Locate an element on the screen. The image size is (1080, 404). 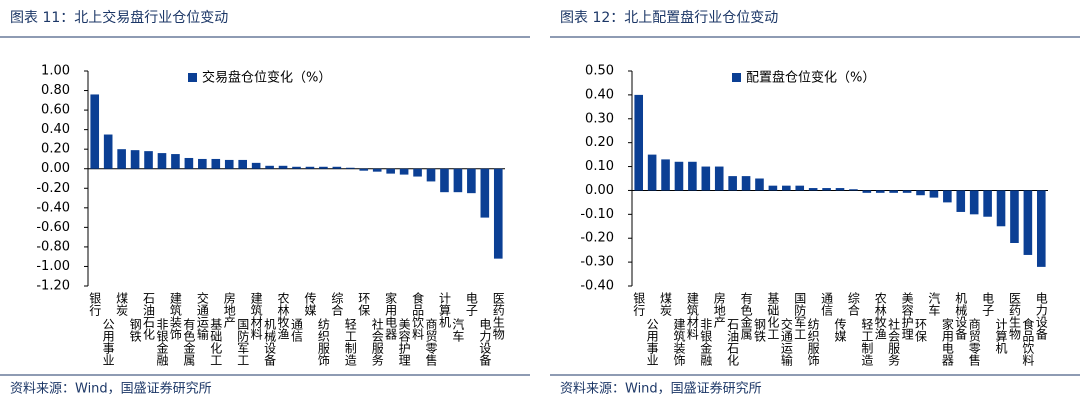
legend-swatch is located at coordinates (192, 77).